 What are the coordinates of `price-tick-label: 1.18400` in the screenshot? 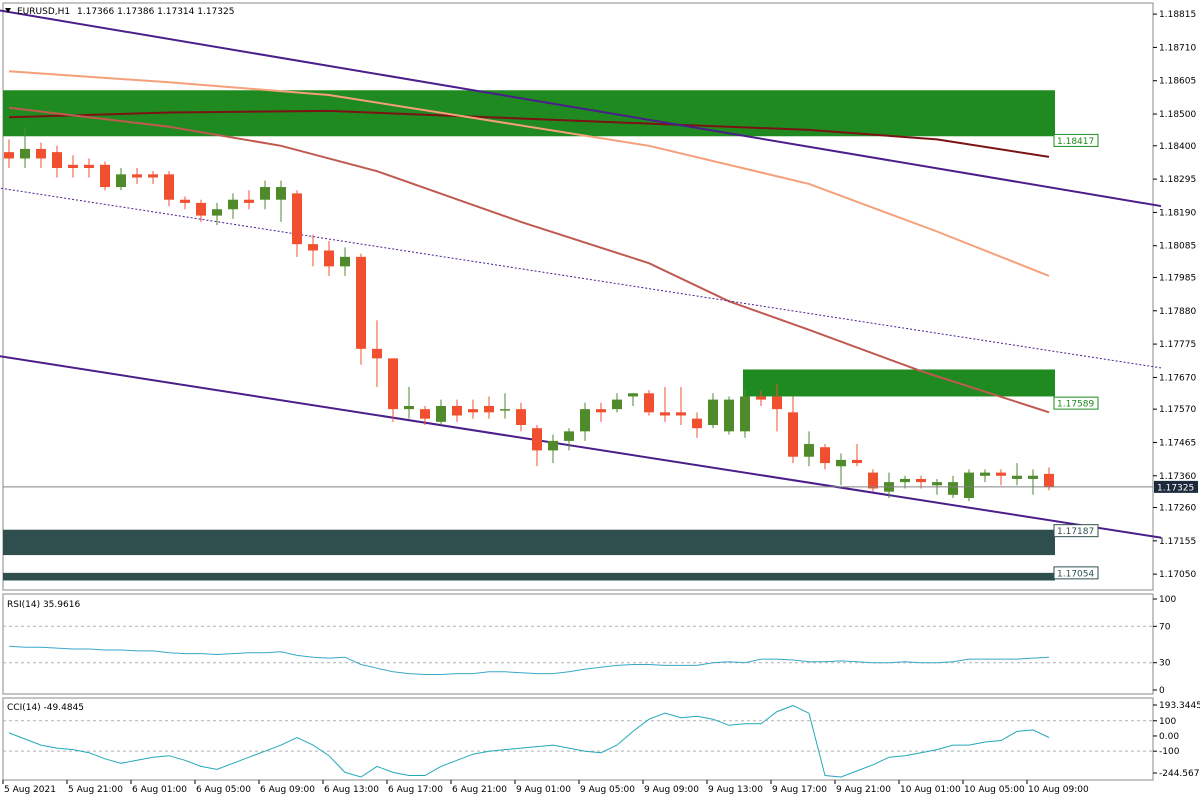 It's located at (1177, 147).